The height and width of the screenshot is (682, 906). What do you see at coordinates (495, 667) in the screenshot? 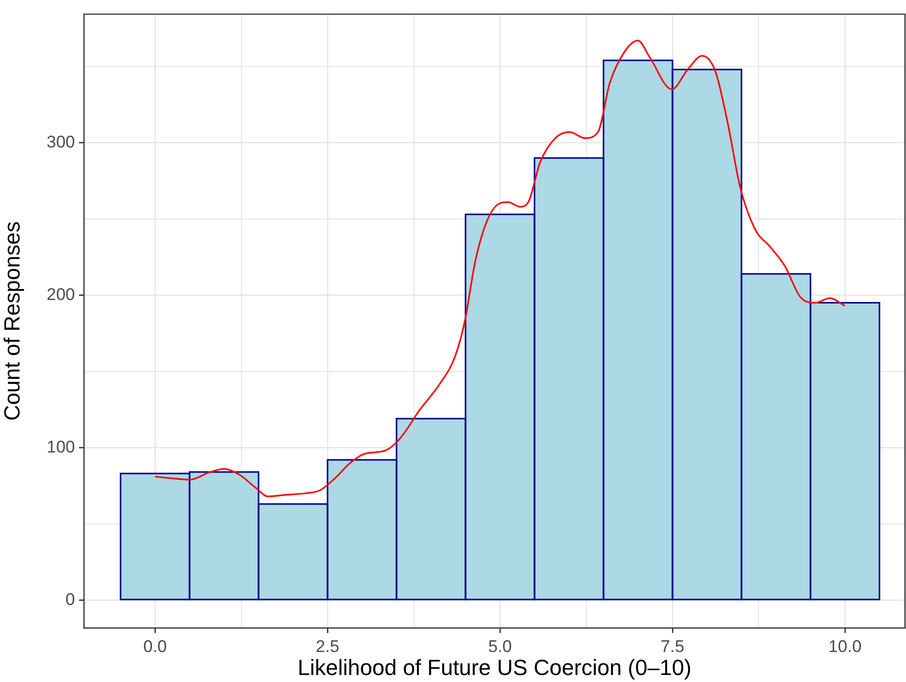
I see `x-axis-title: Likelihood of Future US Coercion (0–10)` at bounding box center [495, 667].